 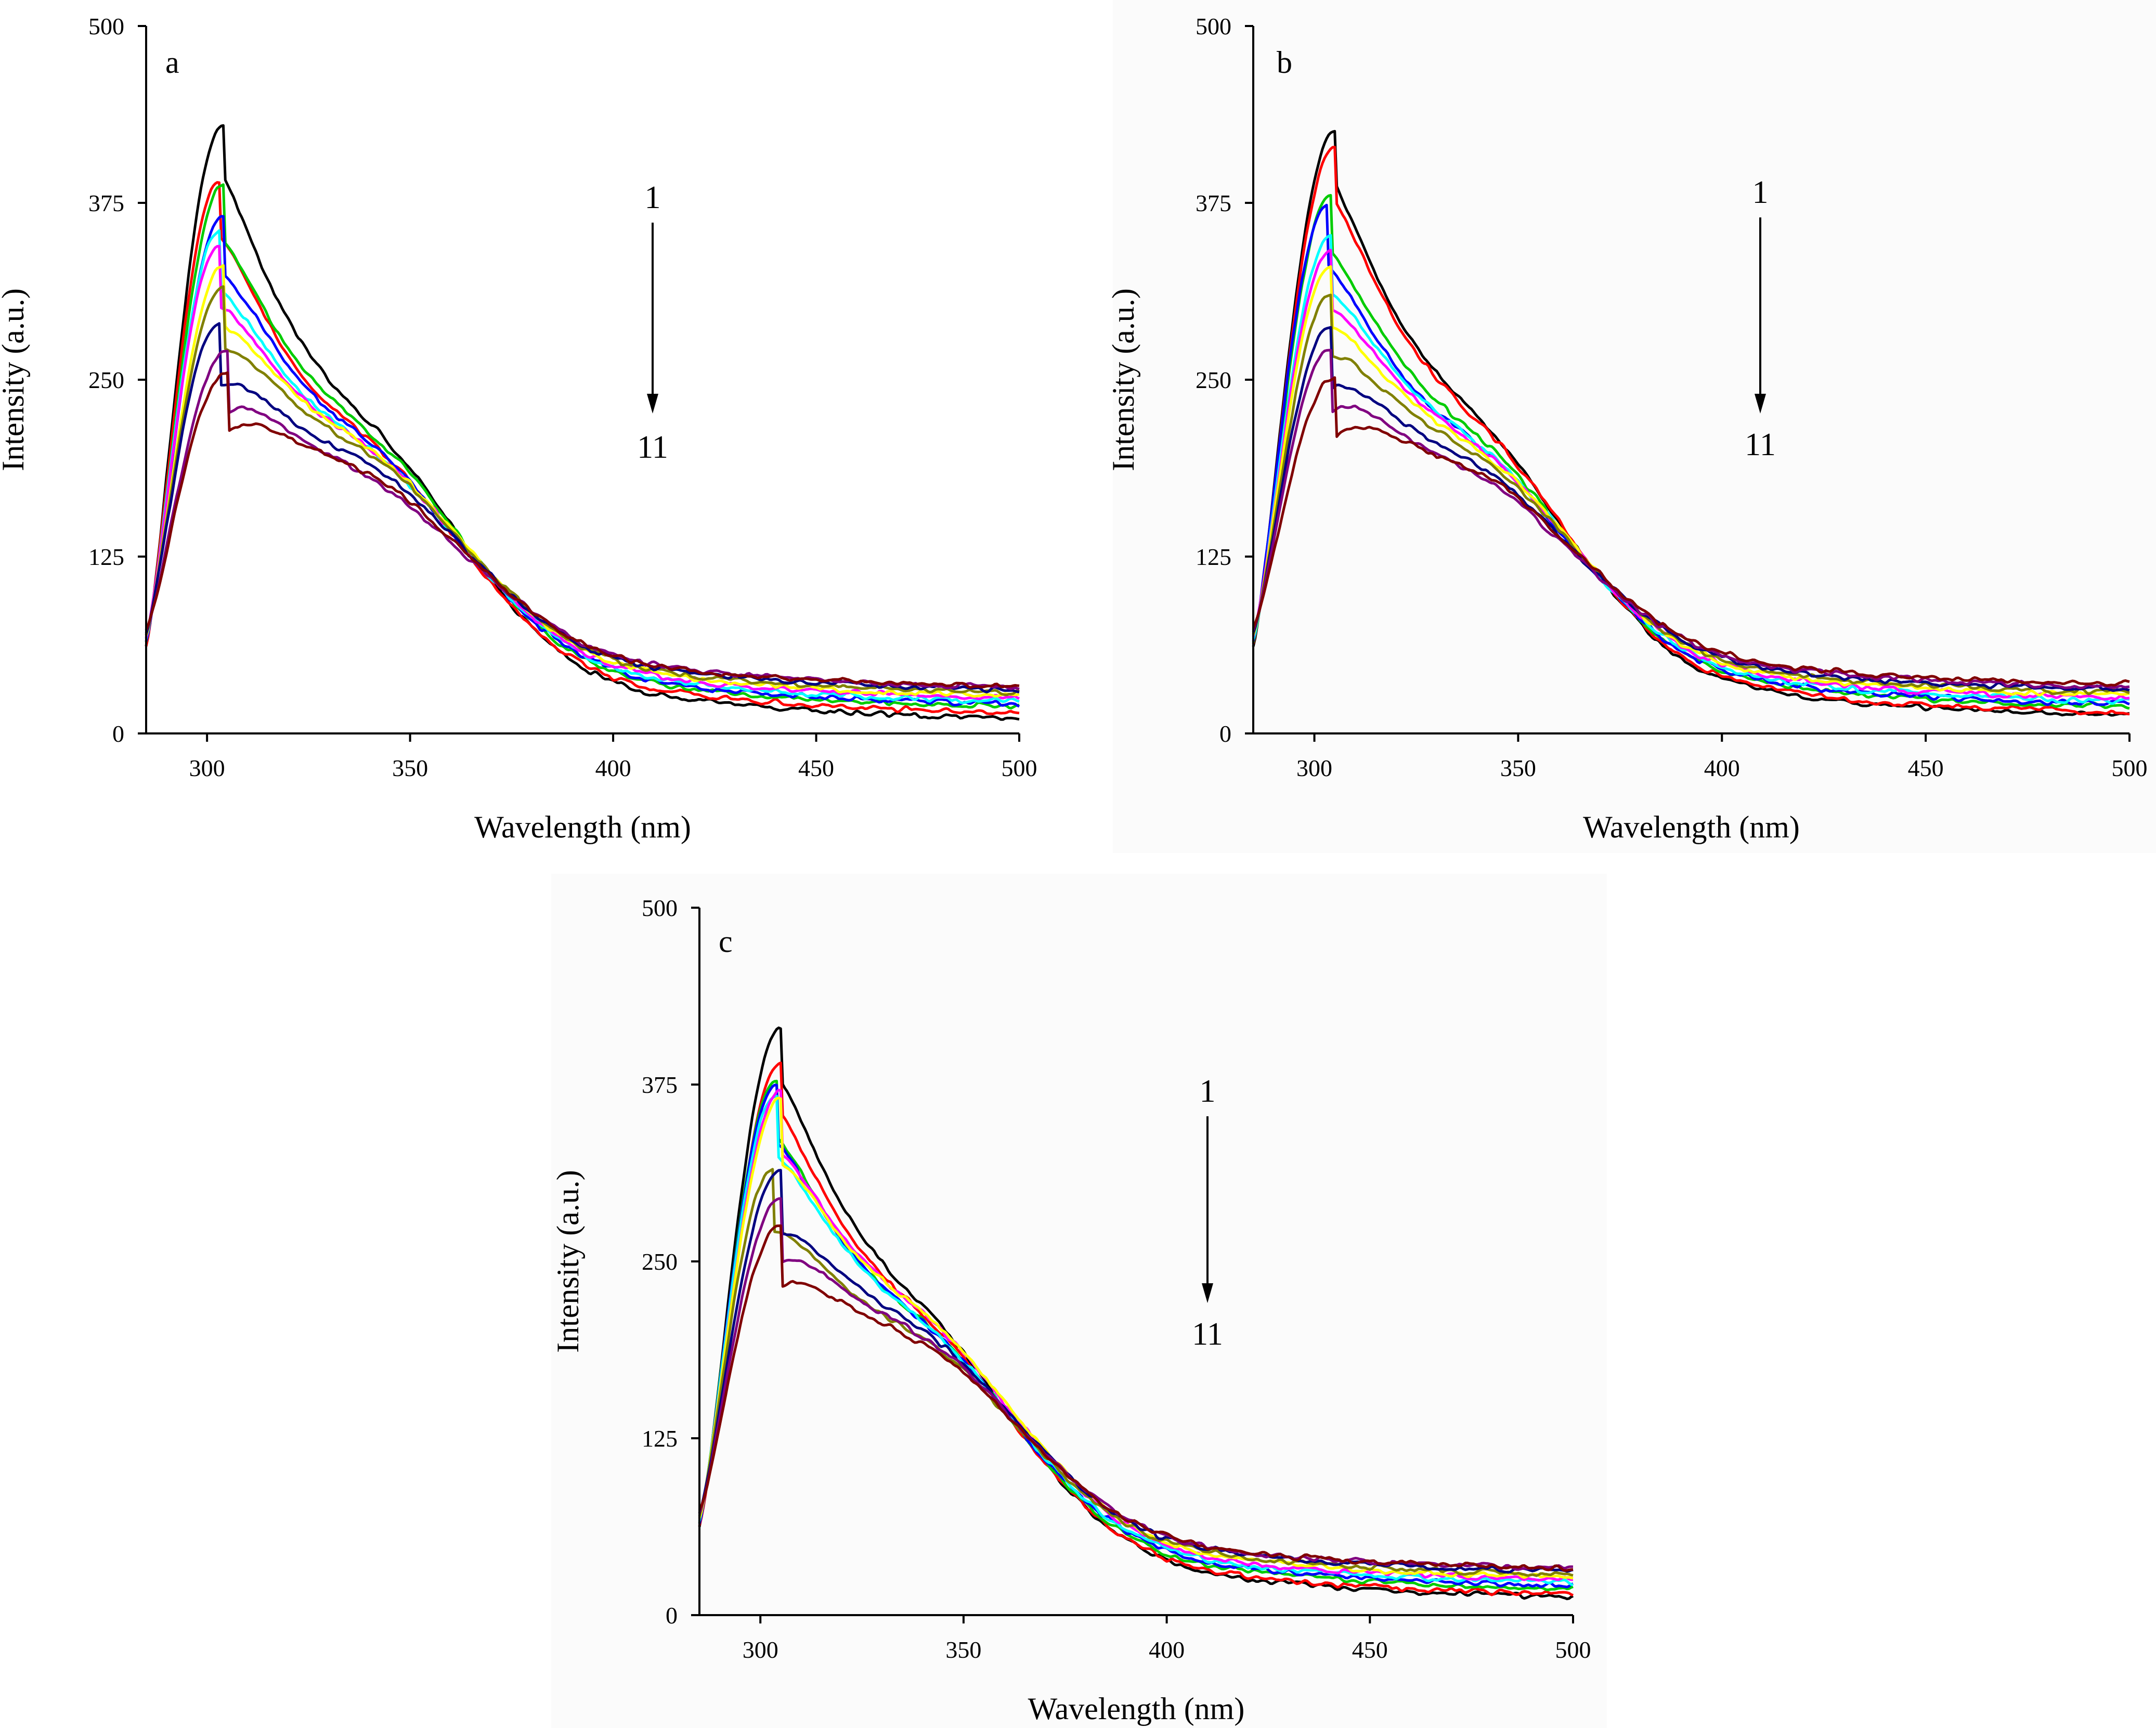 What do you see at coordinates (660, 908) in the screenshot?
I see `panel-c-y-tick-label-500: 500` at bounding box center [660, 908].